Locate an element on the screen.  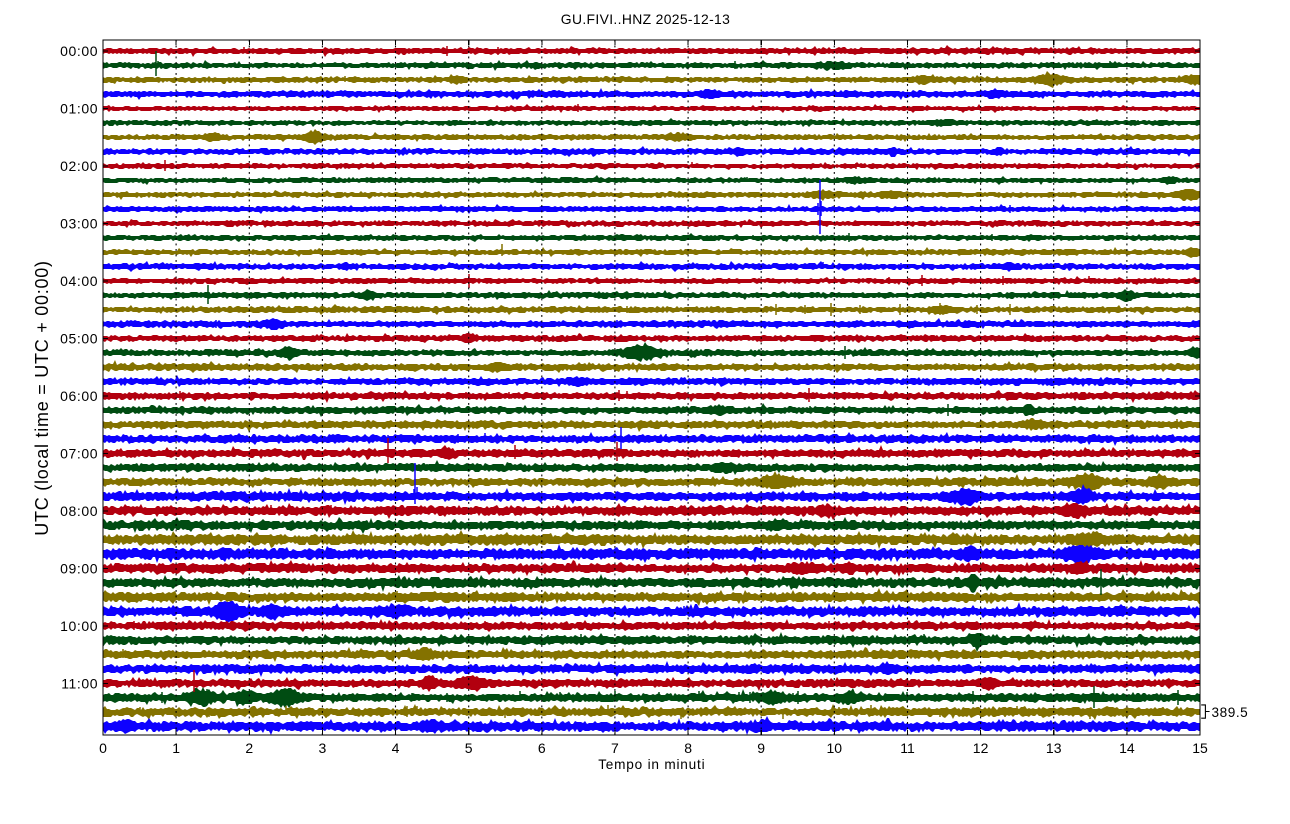
svg-text: 11 is located at coordinates (907, 748).